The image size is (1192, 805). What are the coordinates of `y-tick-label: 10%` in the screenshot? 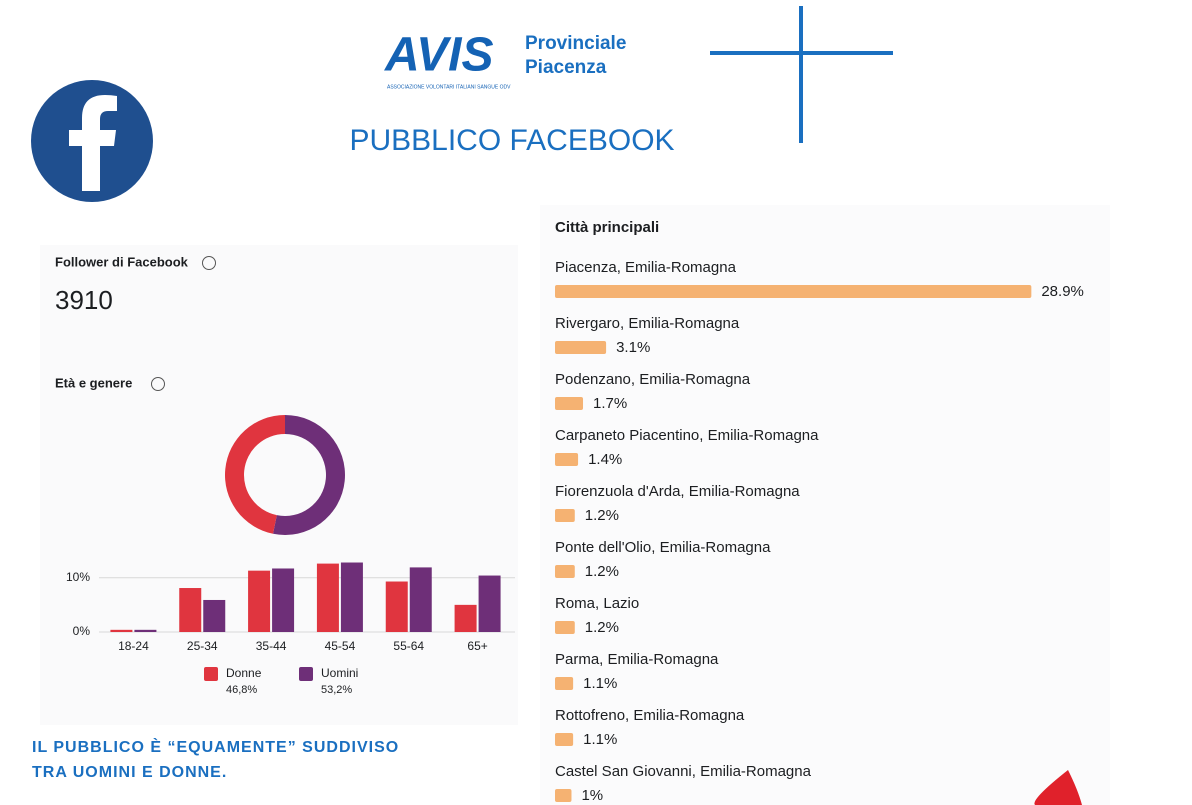 It's located at (78, 577).